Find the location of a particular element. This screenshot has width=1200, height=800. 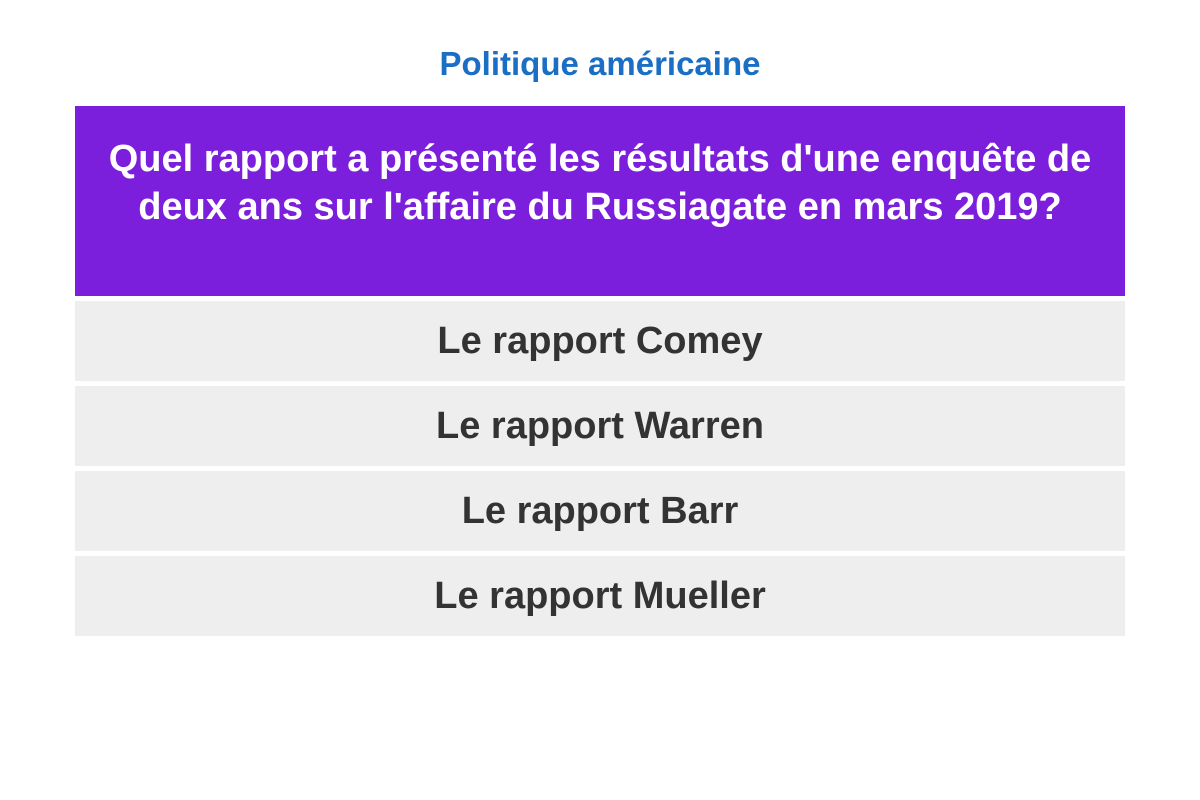

category-title: Politique américaine is located at coordinates (600, 63).